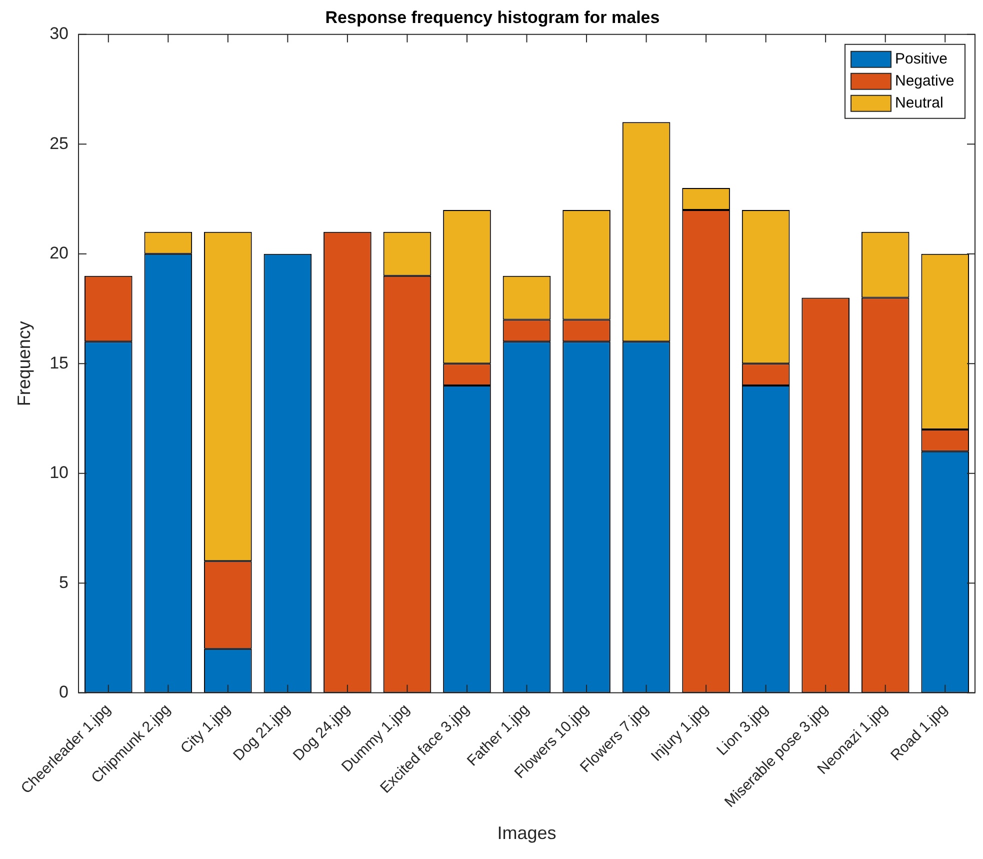 This screenshot has width=983, height=859. Describe the element at coordinates (492, 17) in the screenshot. I see `chart-title: Response frequency histogram for males` at that location.